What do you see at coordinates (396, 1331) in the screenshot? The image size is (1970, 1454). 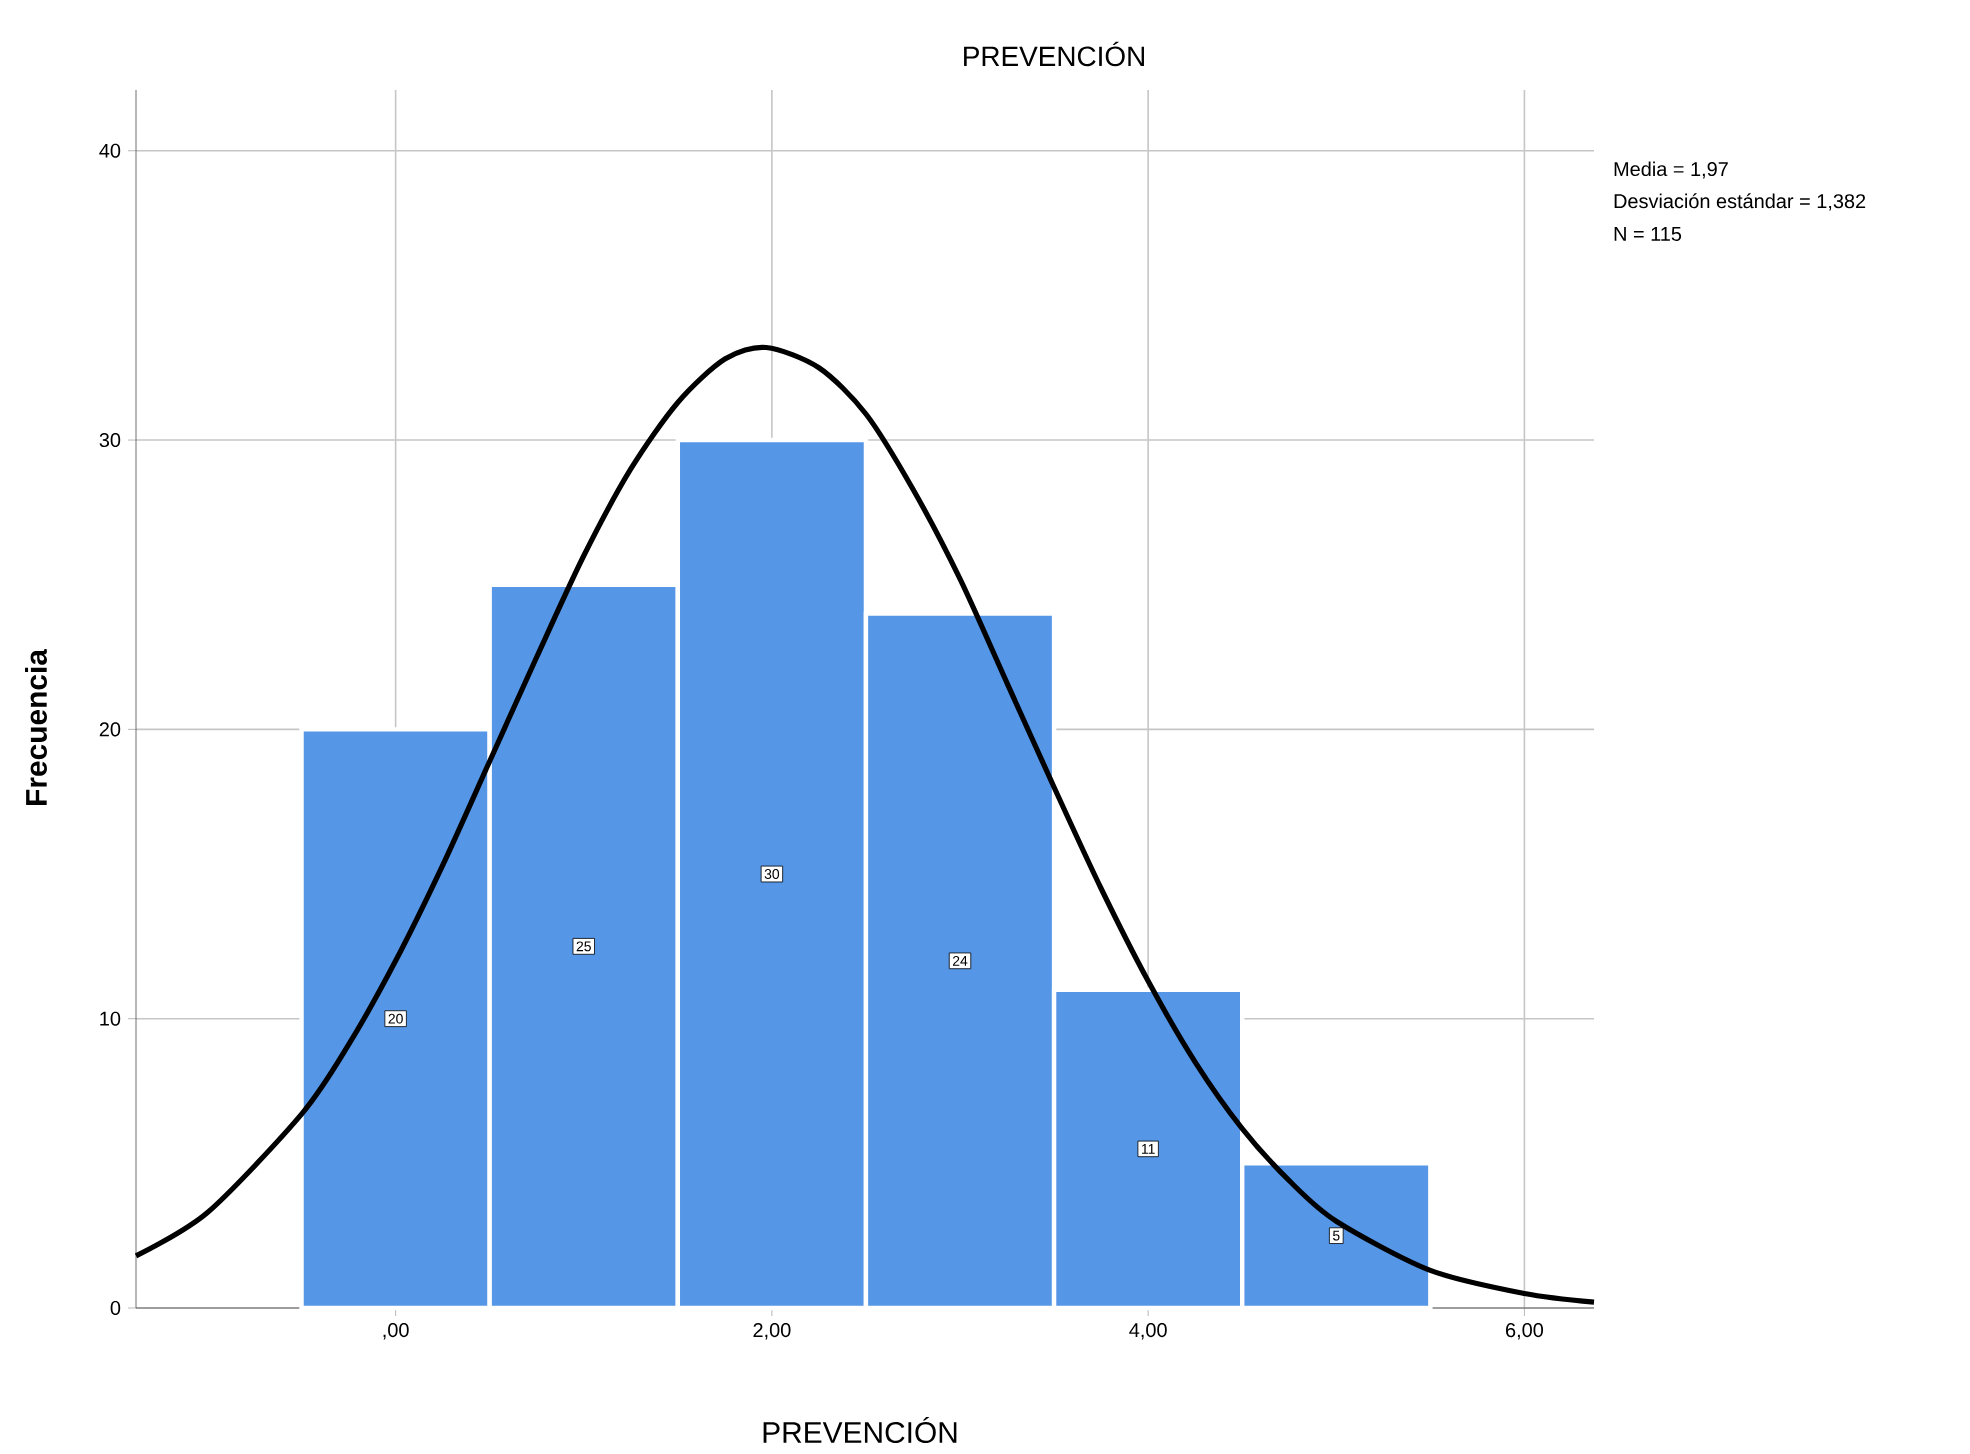 I see `x-tick-label: ,00` at bounding box center [396, 1331].